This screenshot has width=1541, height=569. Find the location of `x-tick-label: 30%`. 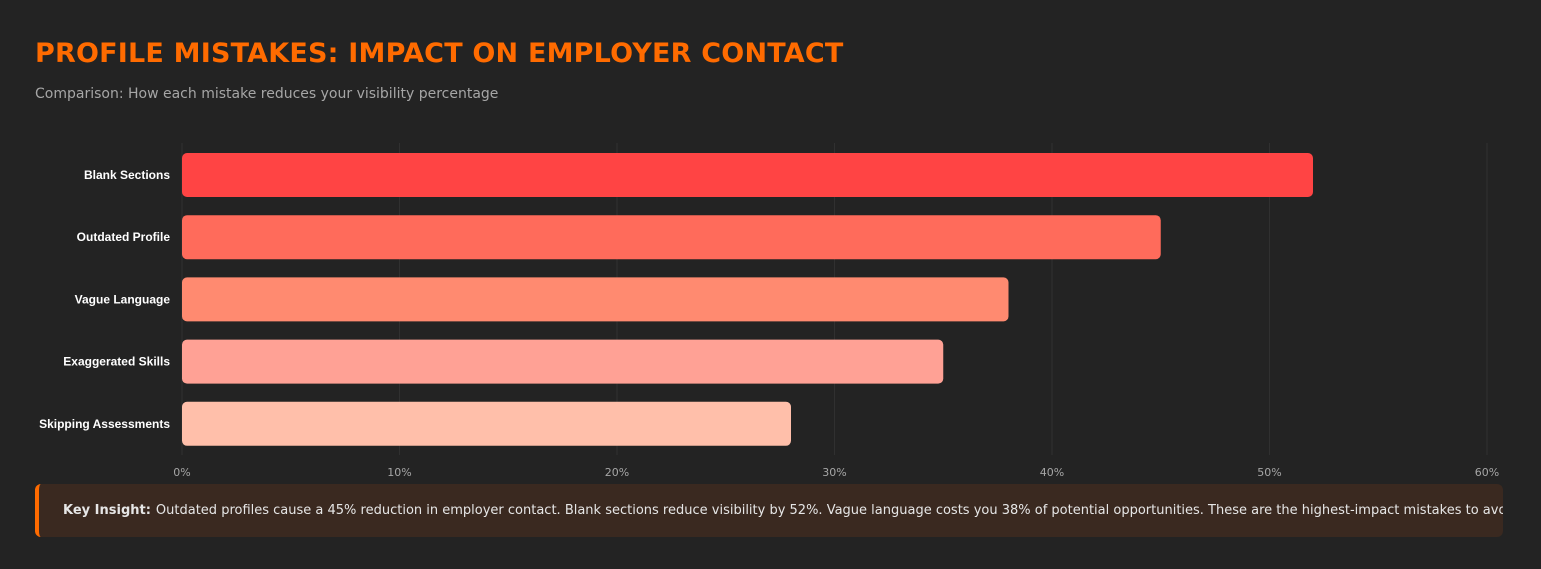

x-tick-label: 30% is located at coordinates (834, 472).